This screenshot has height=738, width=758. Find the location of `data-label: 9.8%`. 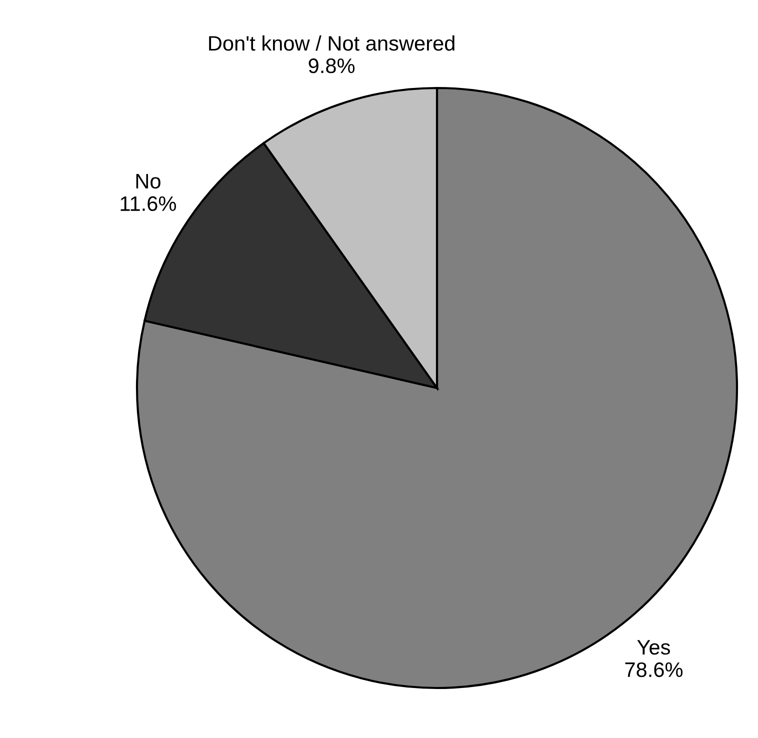

data-label: 9.8% is located at coordinates (331, 66).